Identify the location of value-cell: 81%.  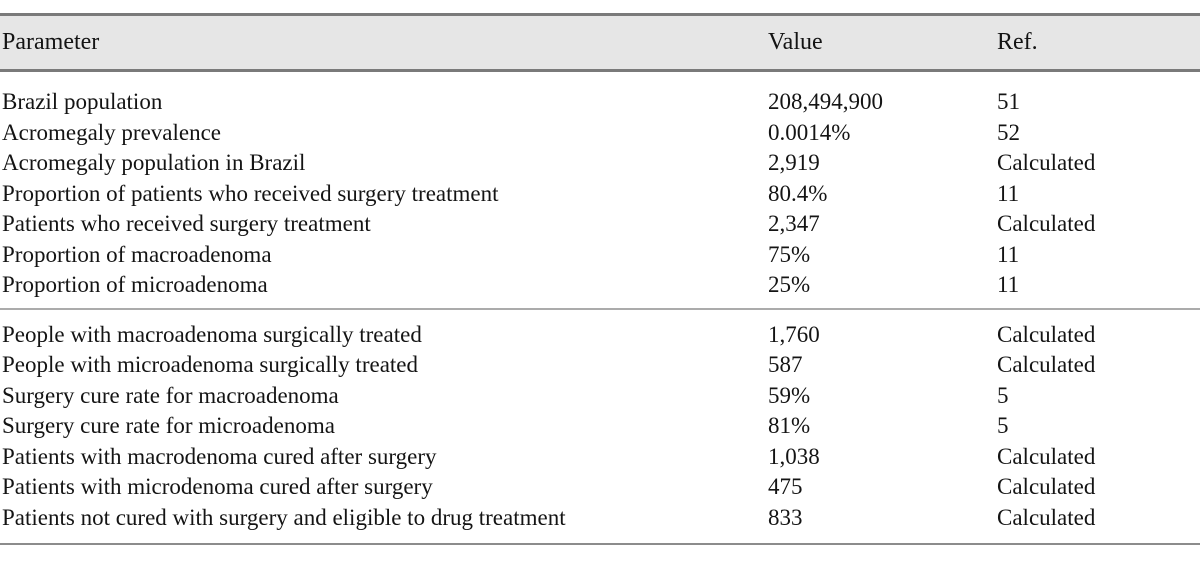
(789, 425).